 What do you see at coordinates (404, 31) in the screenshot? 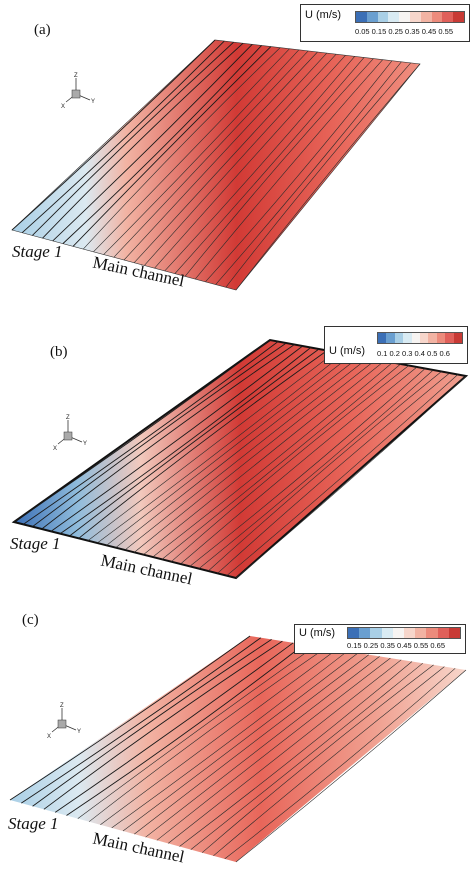
I see `legend-ticks: 0.05 0.15 0.25 0.35 0.45 0.55` at bounding box center [404, 31].